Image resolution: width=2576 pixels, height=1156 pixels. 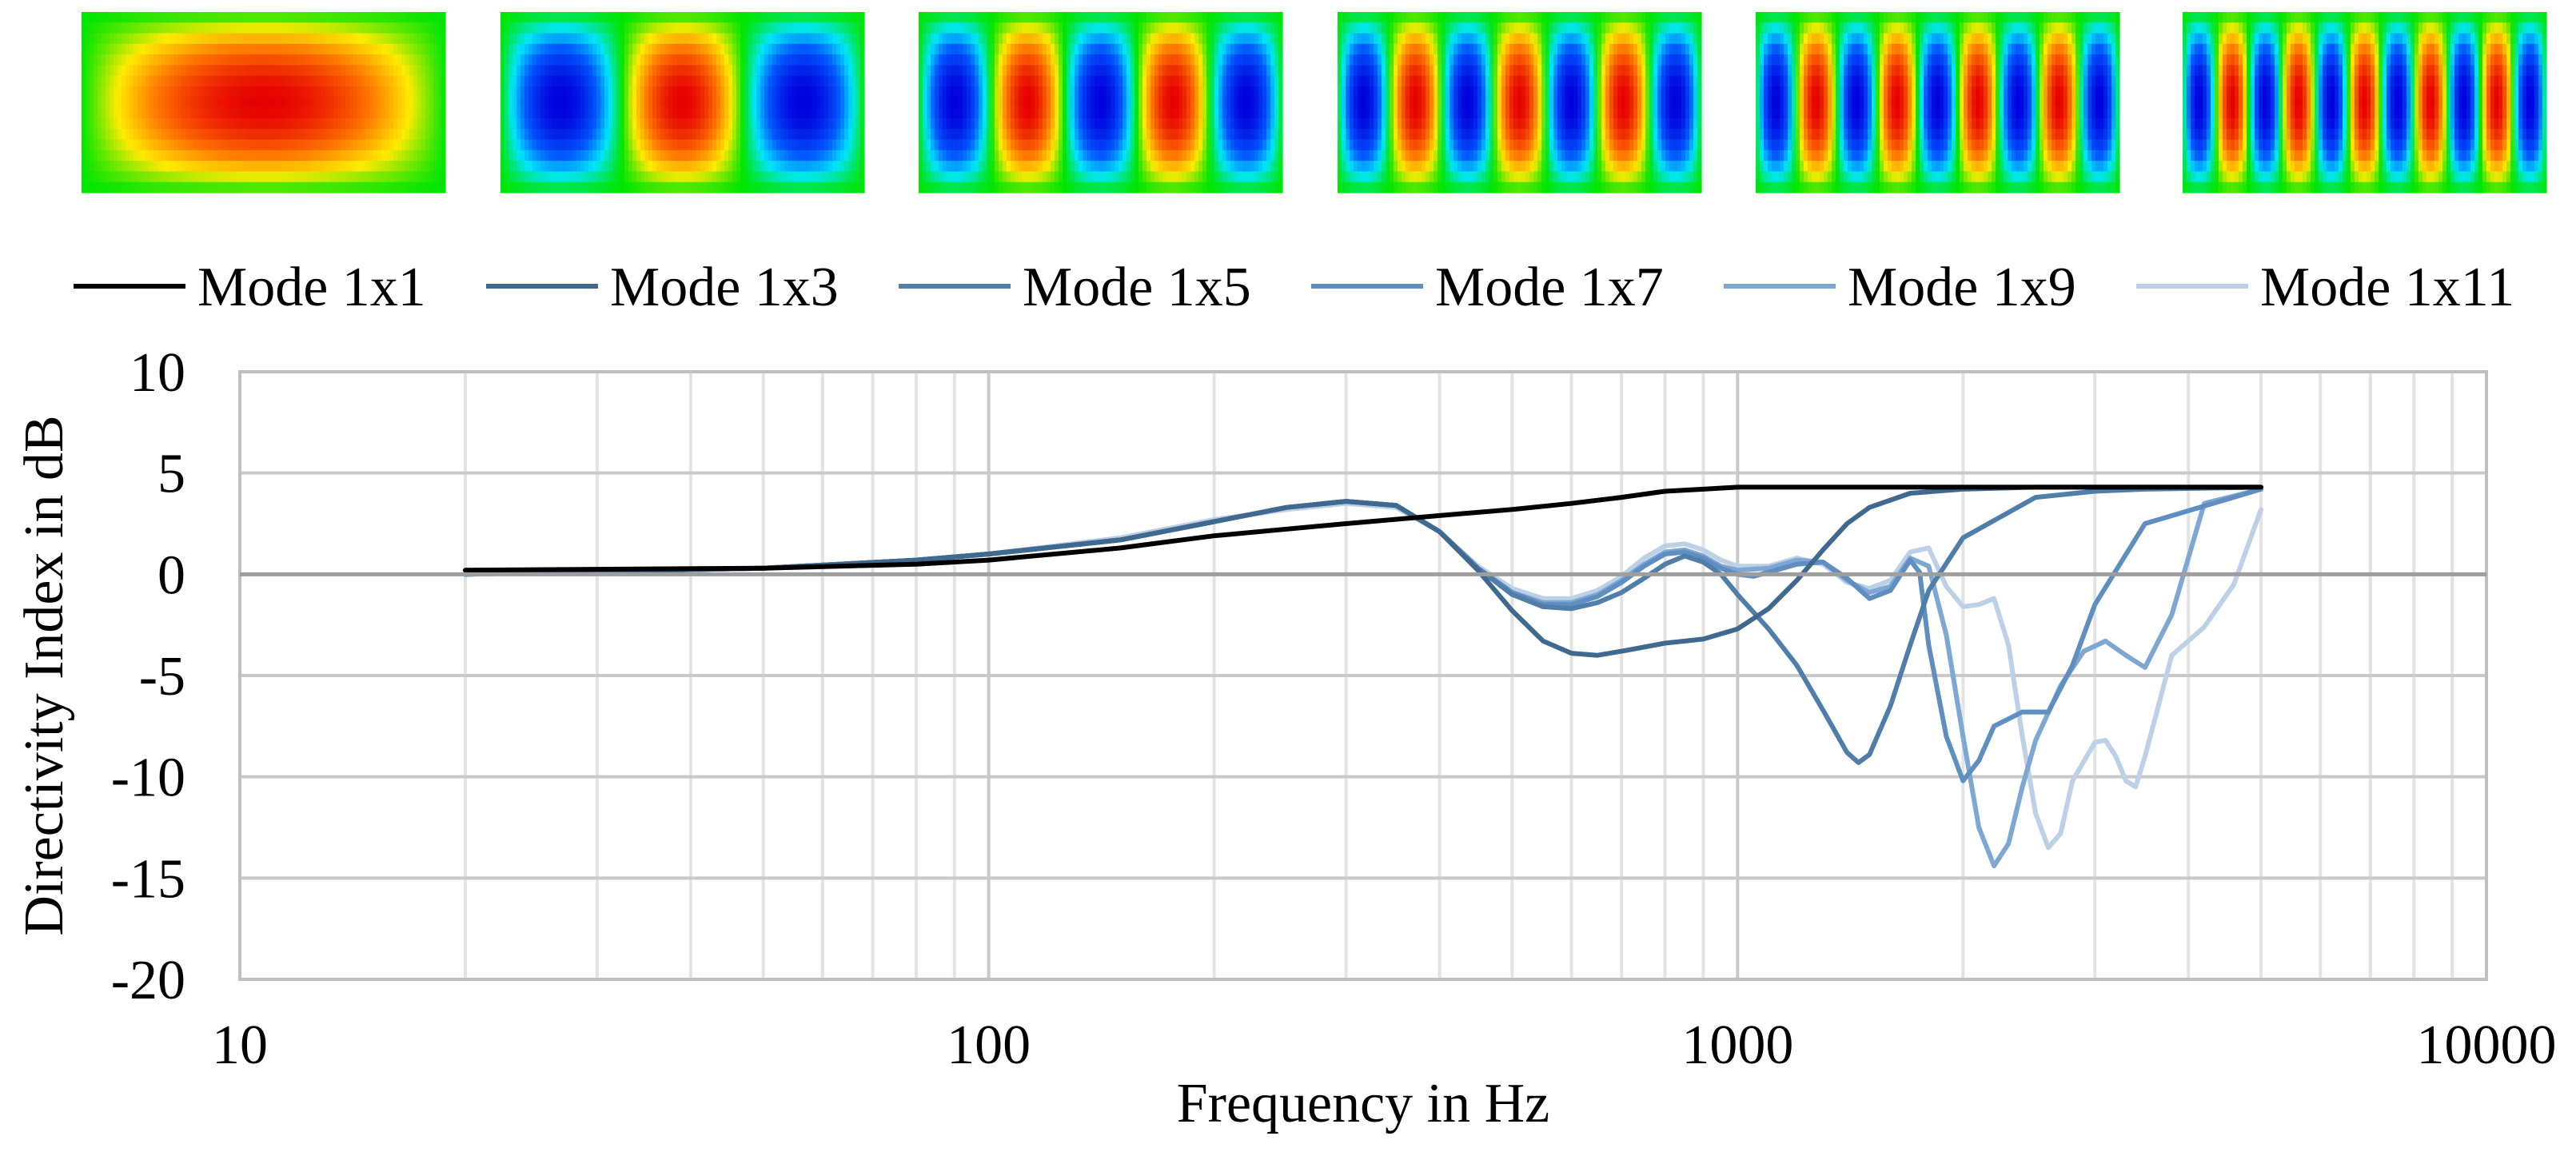 What do you see at coordinates (2387, 287) in the screenshot?
I see `legend-label: Mode 1x11` at bounding box center [2387, 287].